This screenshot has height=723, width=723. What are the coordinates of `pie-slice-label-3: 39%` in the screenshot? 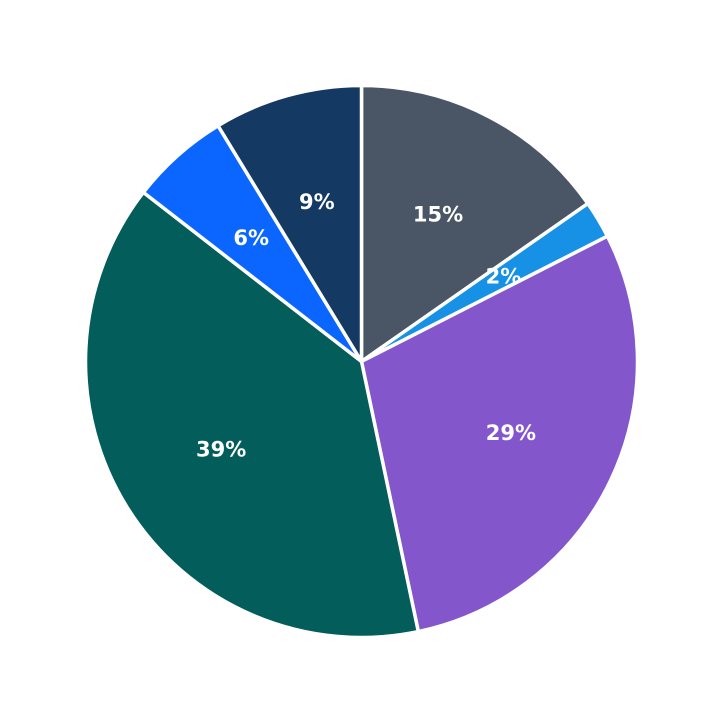 It's located at (221, 449).